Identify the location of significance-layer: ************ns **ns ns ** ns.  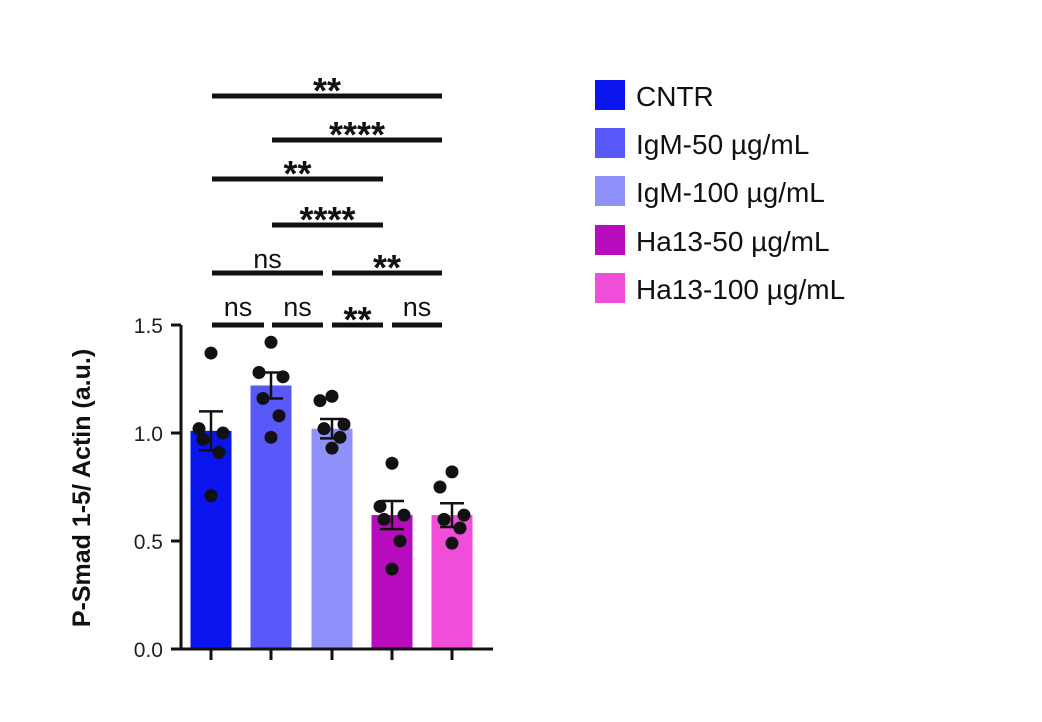
(327, 205).